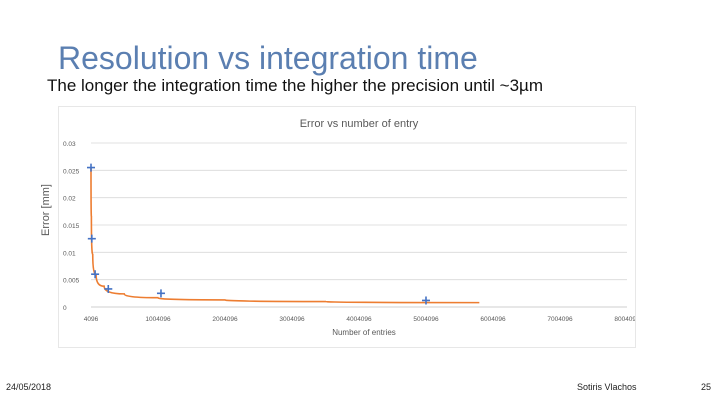 The width and height of the screenshot is (720, 405). What do you see at coordinates (607, 387) in the screenshot?
I see `footer-author: Sotiris Vlachos` at bounding box center [607, 387].